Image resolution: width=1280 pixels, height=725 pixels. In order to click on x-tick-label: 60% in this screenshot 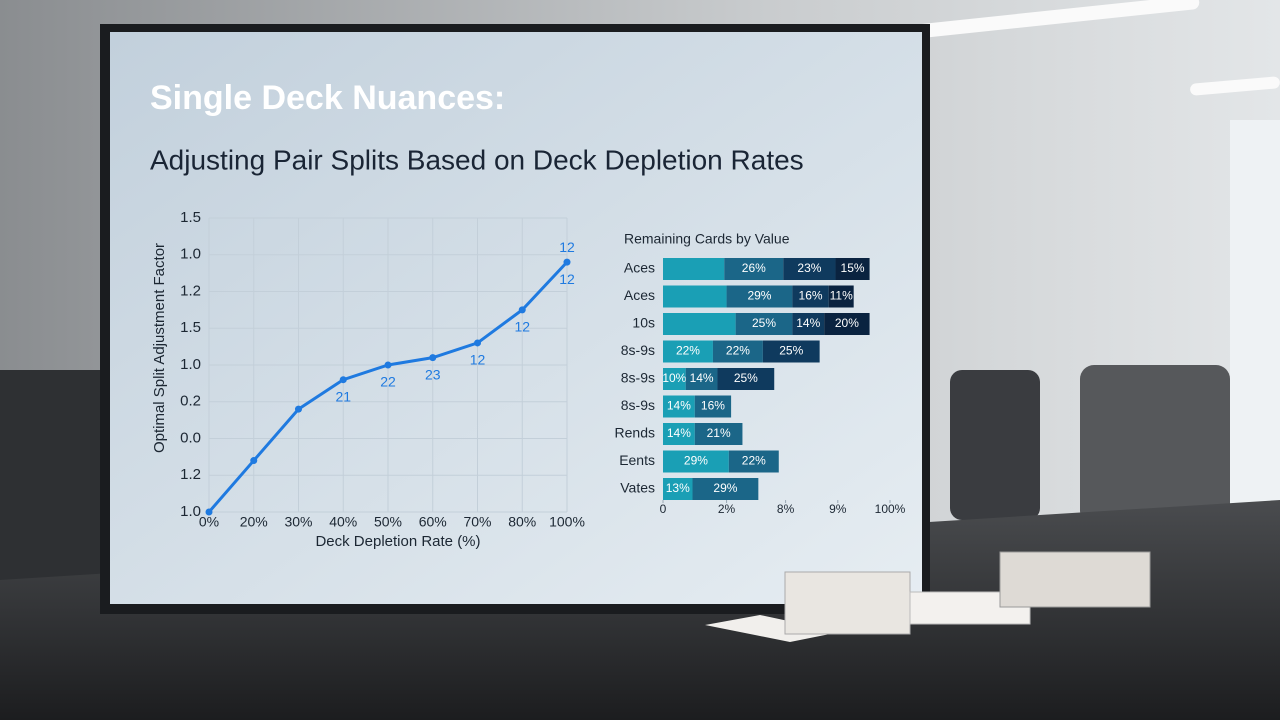, I will do `click(433, 522)`.